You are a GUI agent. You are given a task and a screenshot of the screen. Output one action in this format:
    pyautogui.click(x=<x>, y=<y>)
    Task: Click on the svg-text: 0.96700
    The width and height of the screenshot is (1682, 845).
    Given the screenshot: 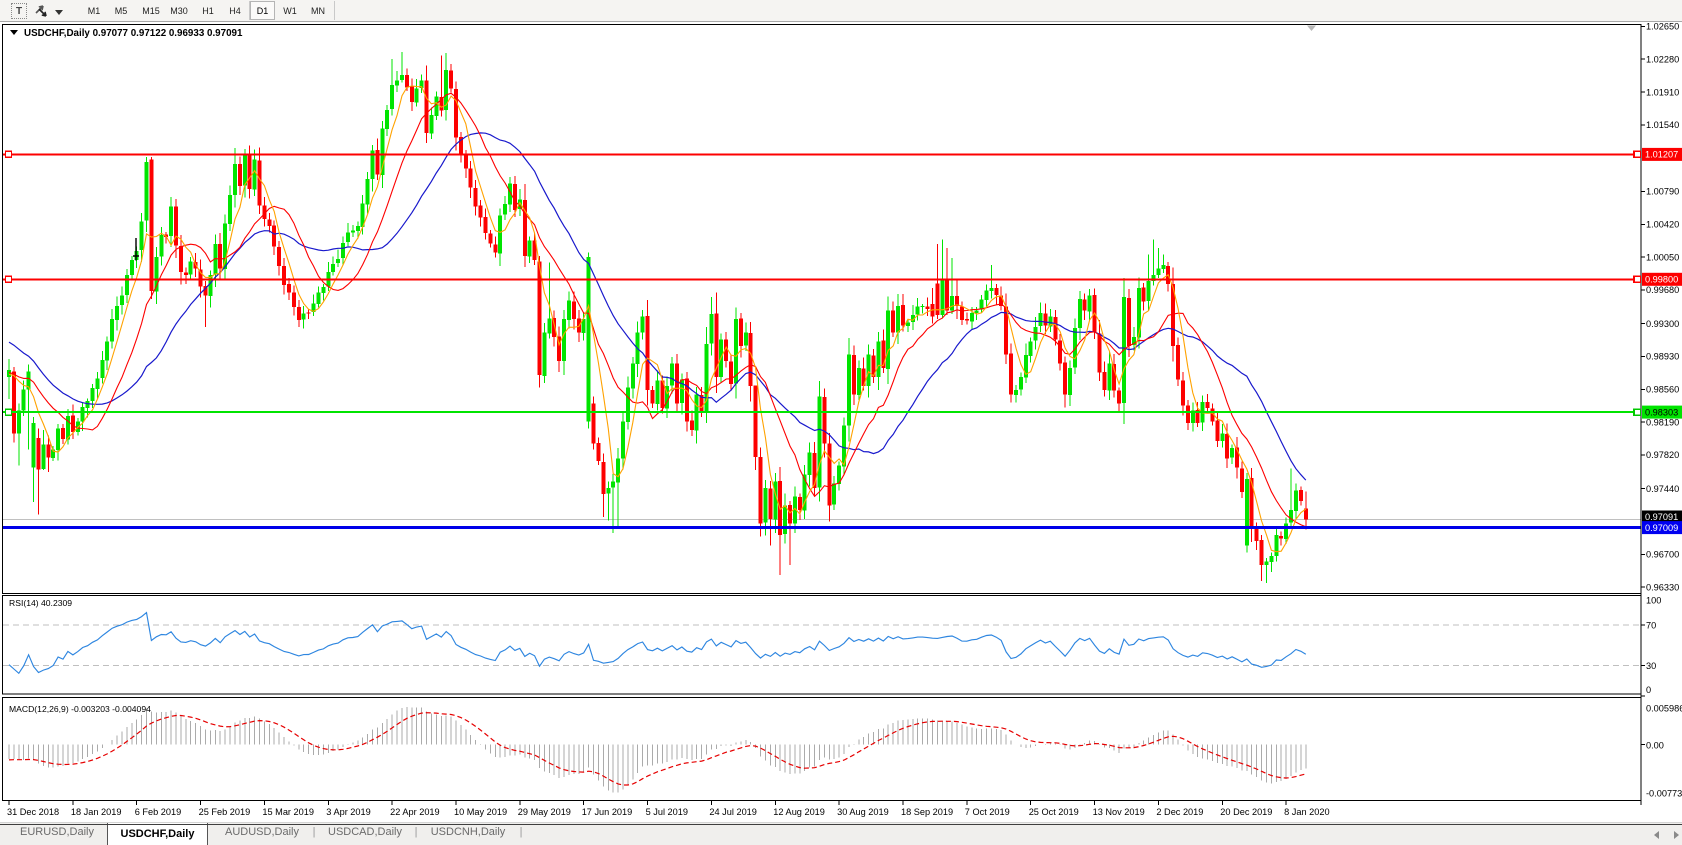 What is the action you would take?
    pyautogui.click(x=1662, y=555)
    